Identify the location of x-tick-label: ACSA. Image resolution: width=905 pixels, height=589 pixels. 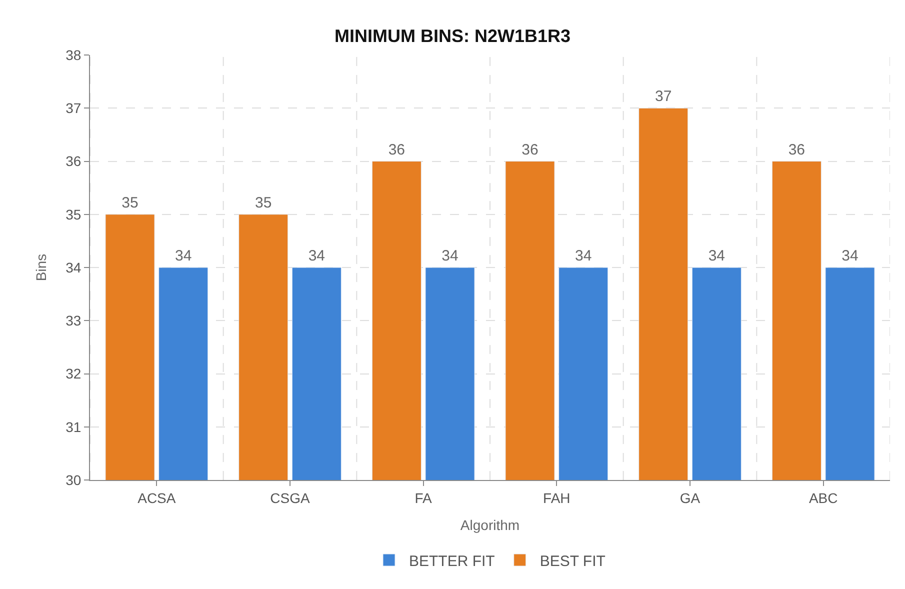
(157, 498).